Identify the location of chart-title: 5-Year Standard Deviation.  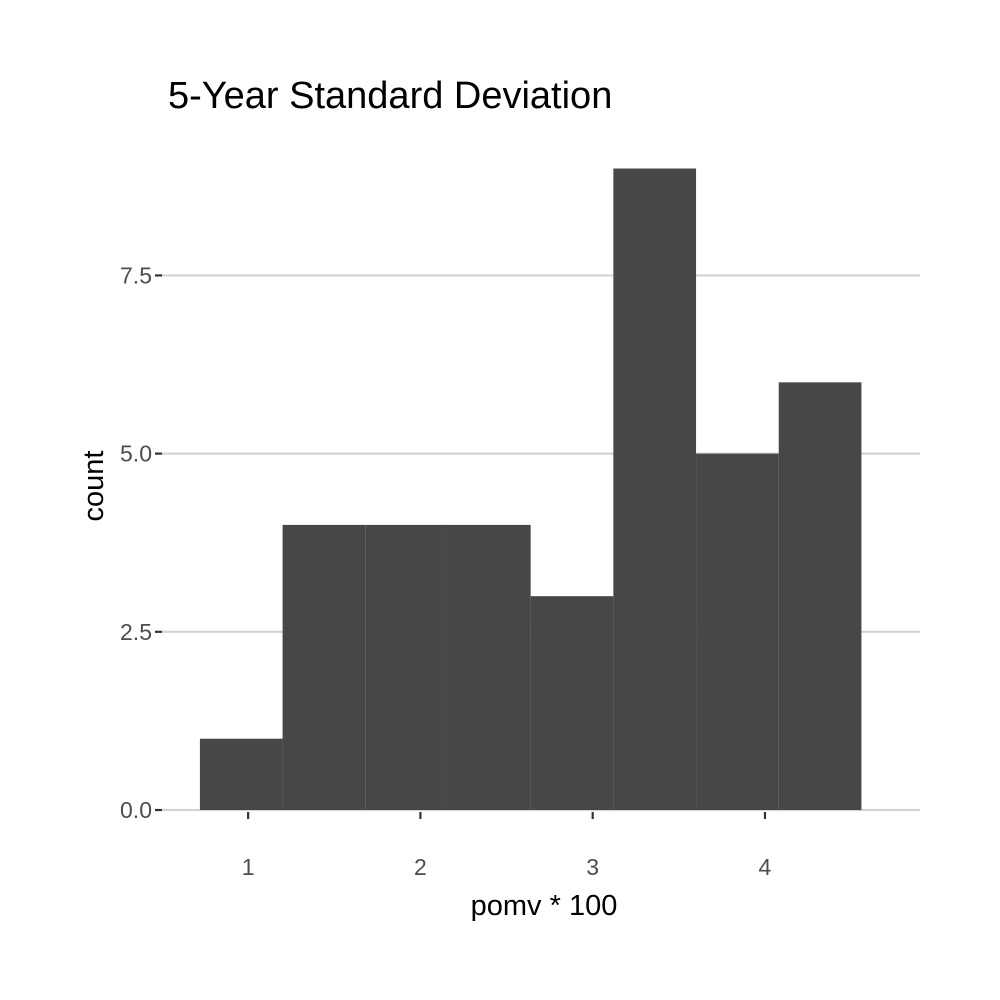
(390, 96).